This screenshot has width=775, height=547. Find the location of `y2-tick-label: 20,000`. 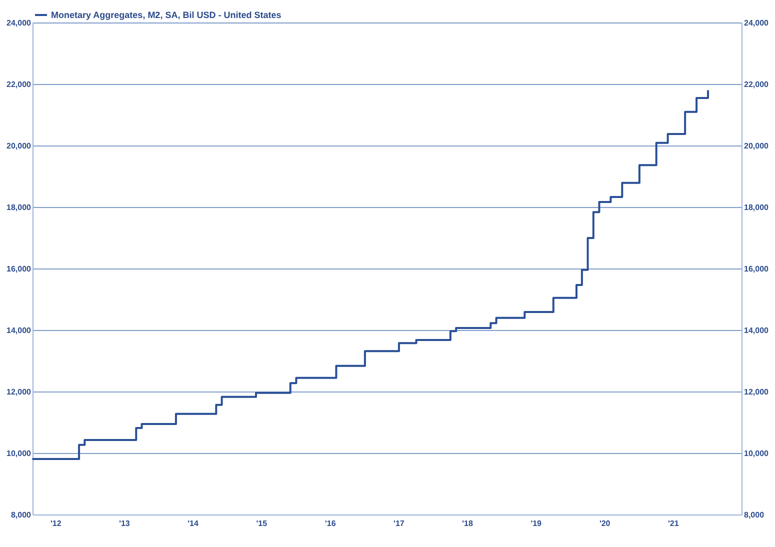

y2-tick-label: 20,000 is located at coordinates (757, 146).